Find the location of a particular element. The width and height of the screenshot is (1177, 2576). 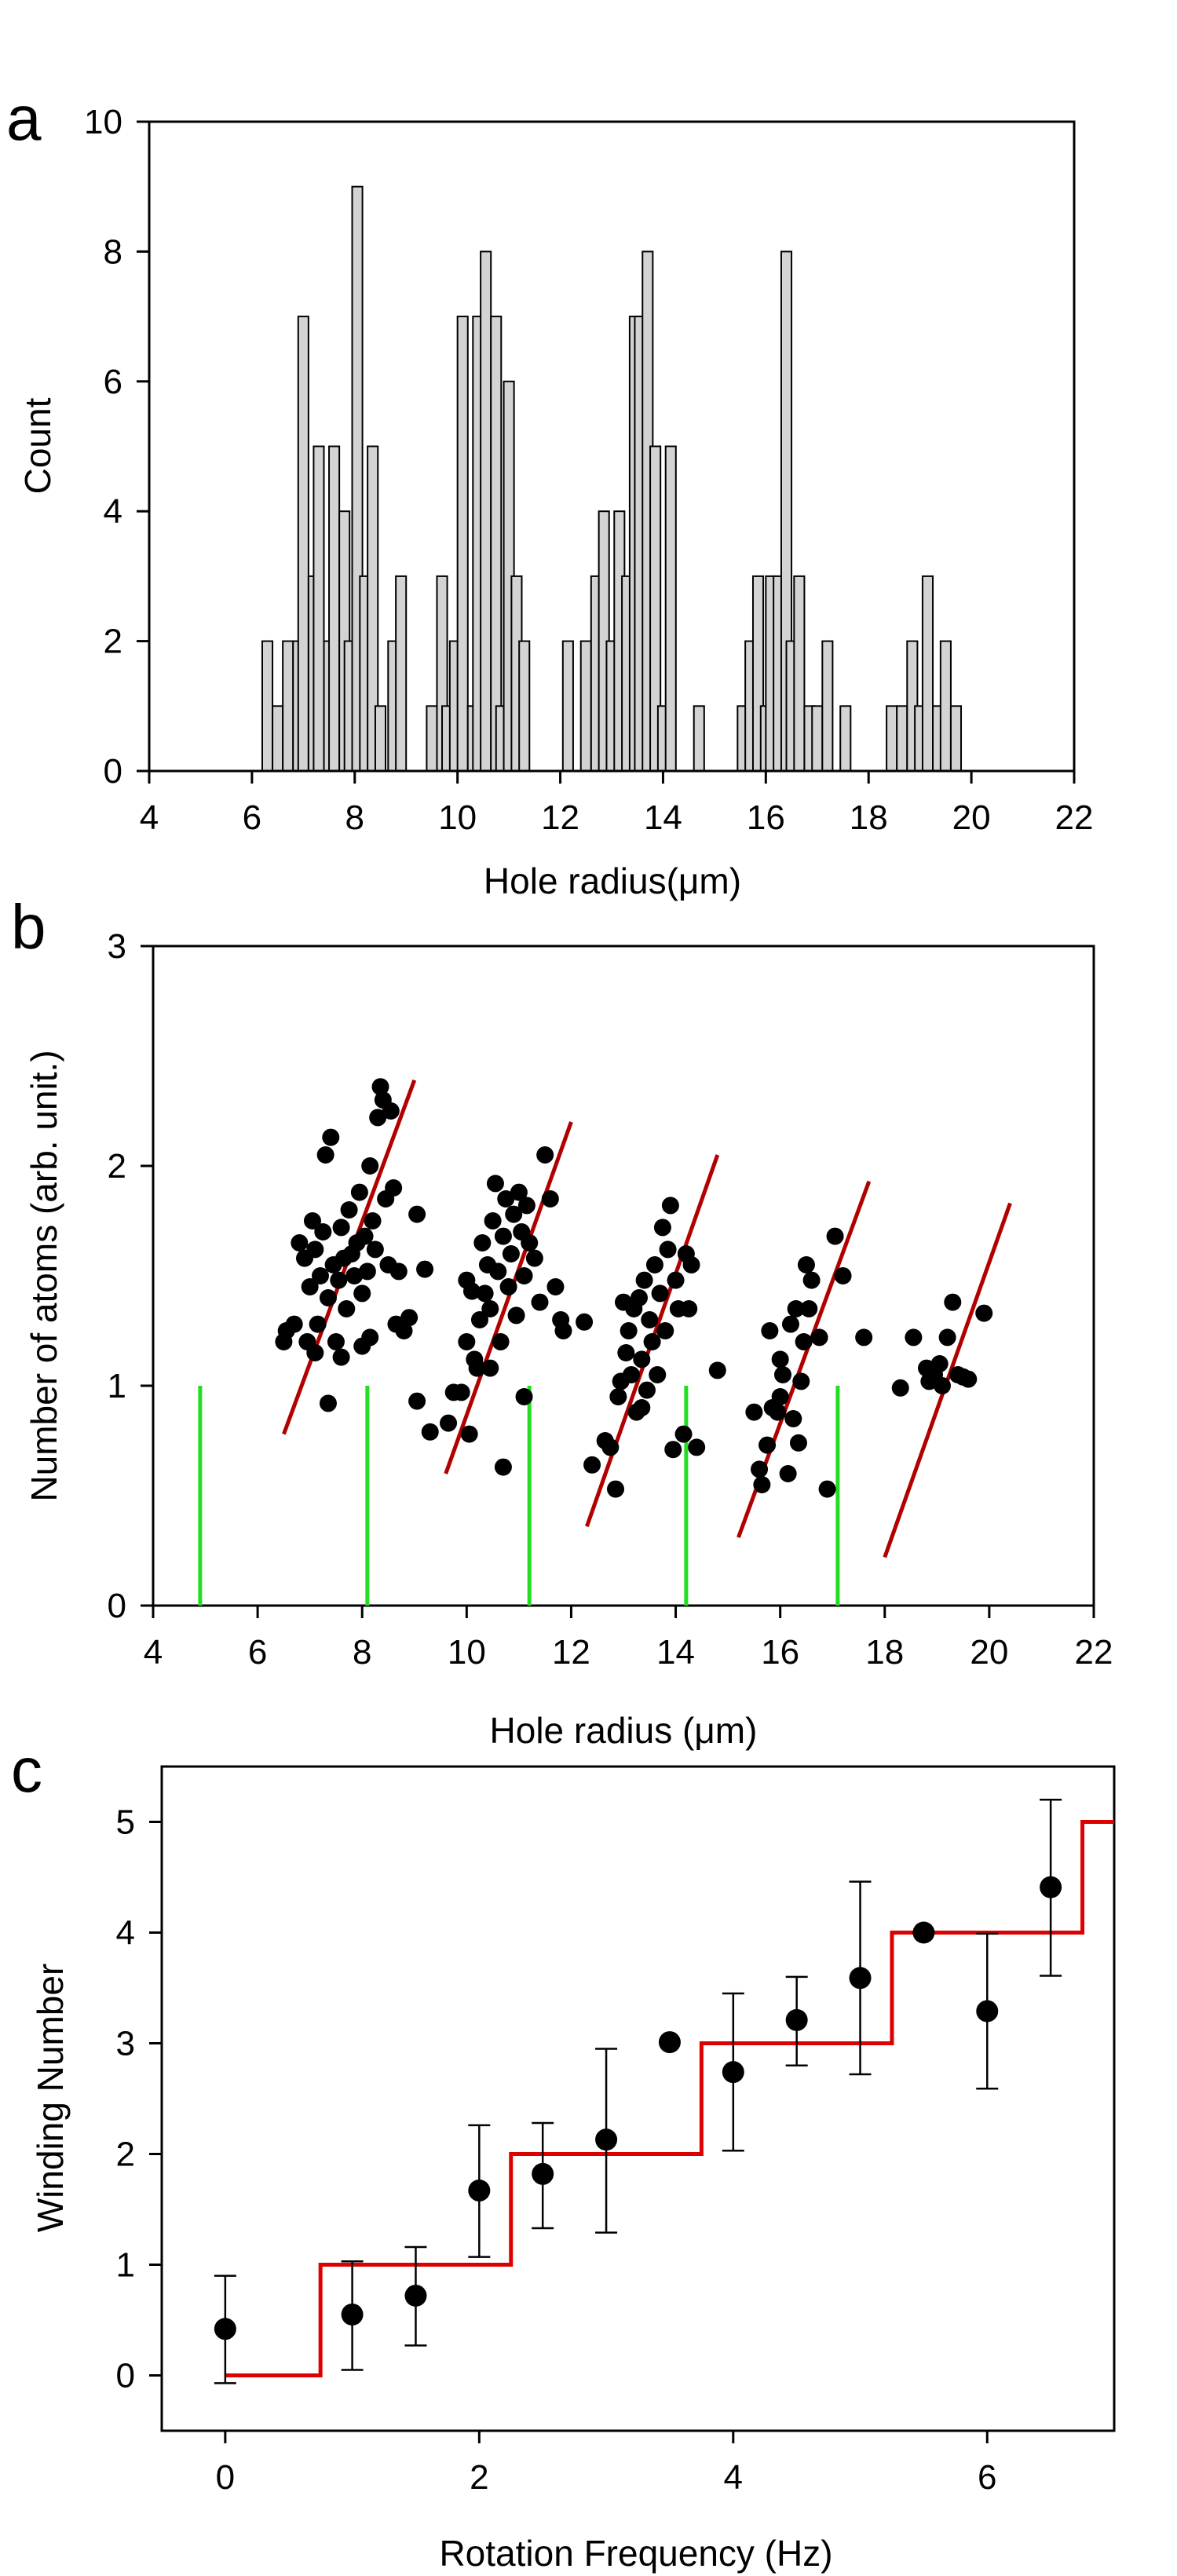

y-tick-label: 5 is located at coordinates (125, 1822).